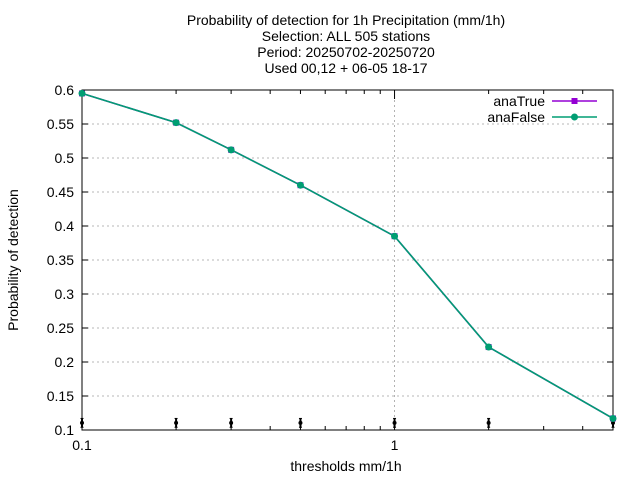 The image size is (640, 485). I want to click on y-axis-label: Probability of detection, so click(13, 260).